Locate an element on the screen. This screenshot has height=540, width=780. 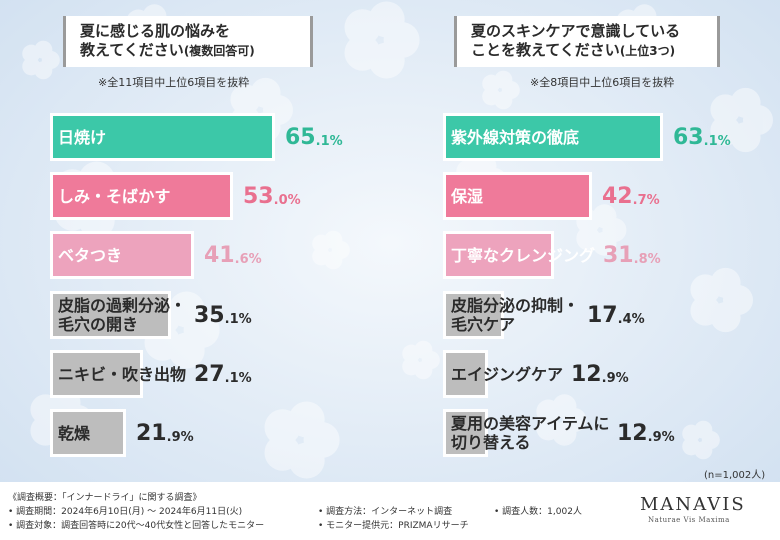
bar-row: しみ・そばかす 53.0% is located at coordinates (215, 196).